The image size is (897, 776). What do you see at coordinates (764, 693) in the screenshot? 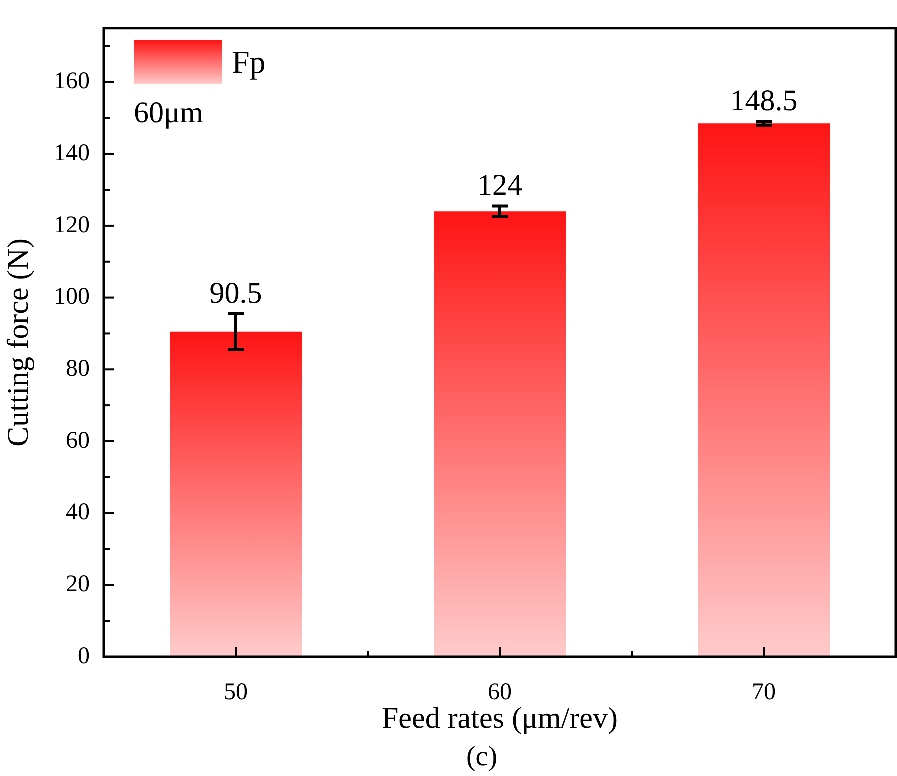
I see `x-tick-label: 70` at bounding box center [764, 693].